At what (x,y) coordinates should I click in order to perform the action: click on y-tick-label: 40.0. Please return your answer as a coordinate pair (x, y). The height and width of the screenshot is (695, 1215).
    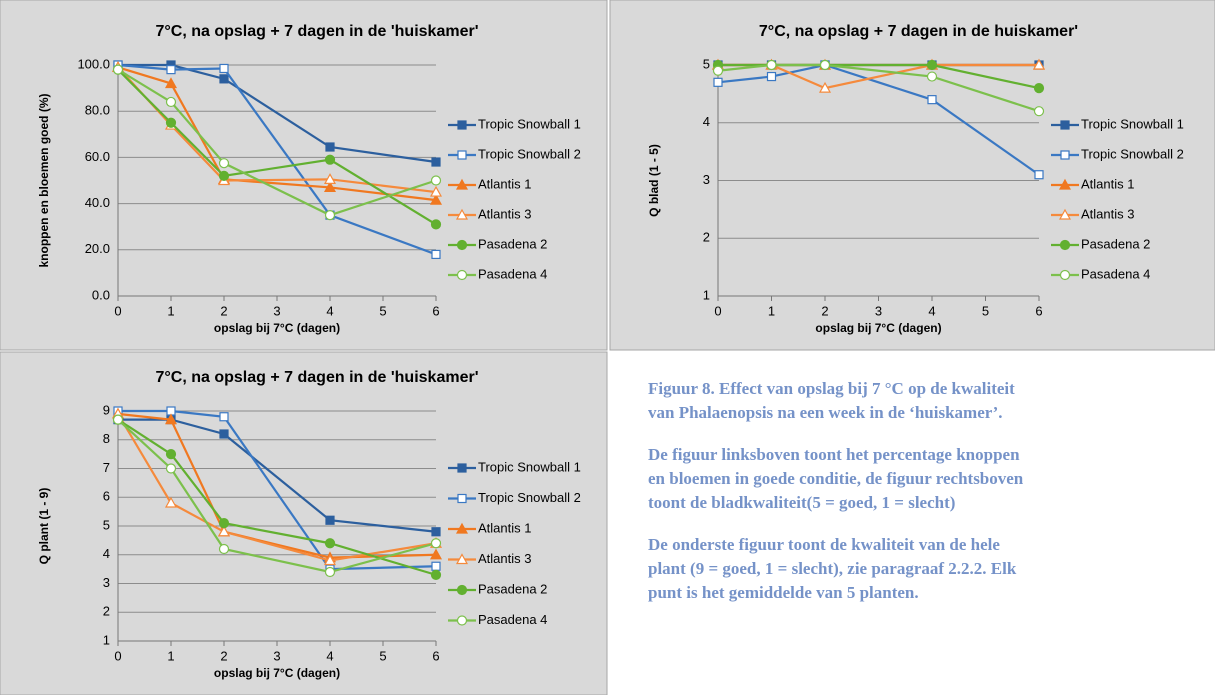
    Looking at the image, I should click on (97, 202).